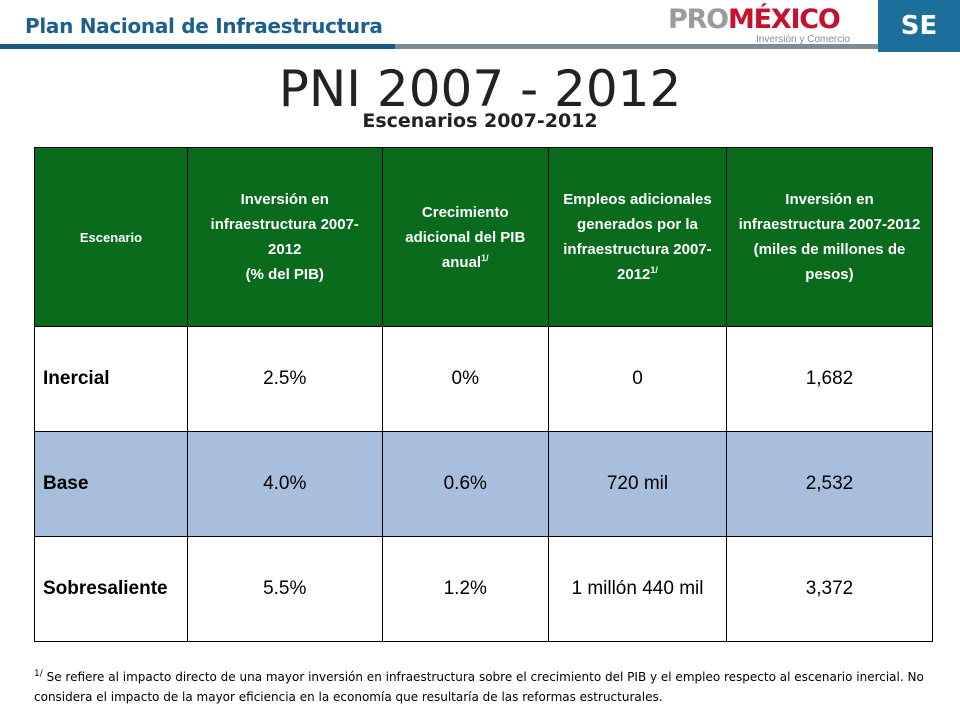 The image size is (960, 720). Describe the element at coordinates (197, 46) in the screenshot. I see `header-divider-accent` at that location.